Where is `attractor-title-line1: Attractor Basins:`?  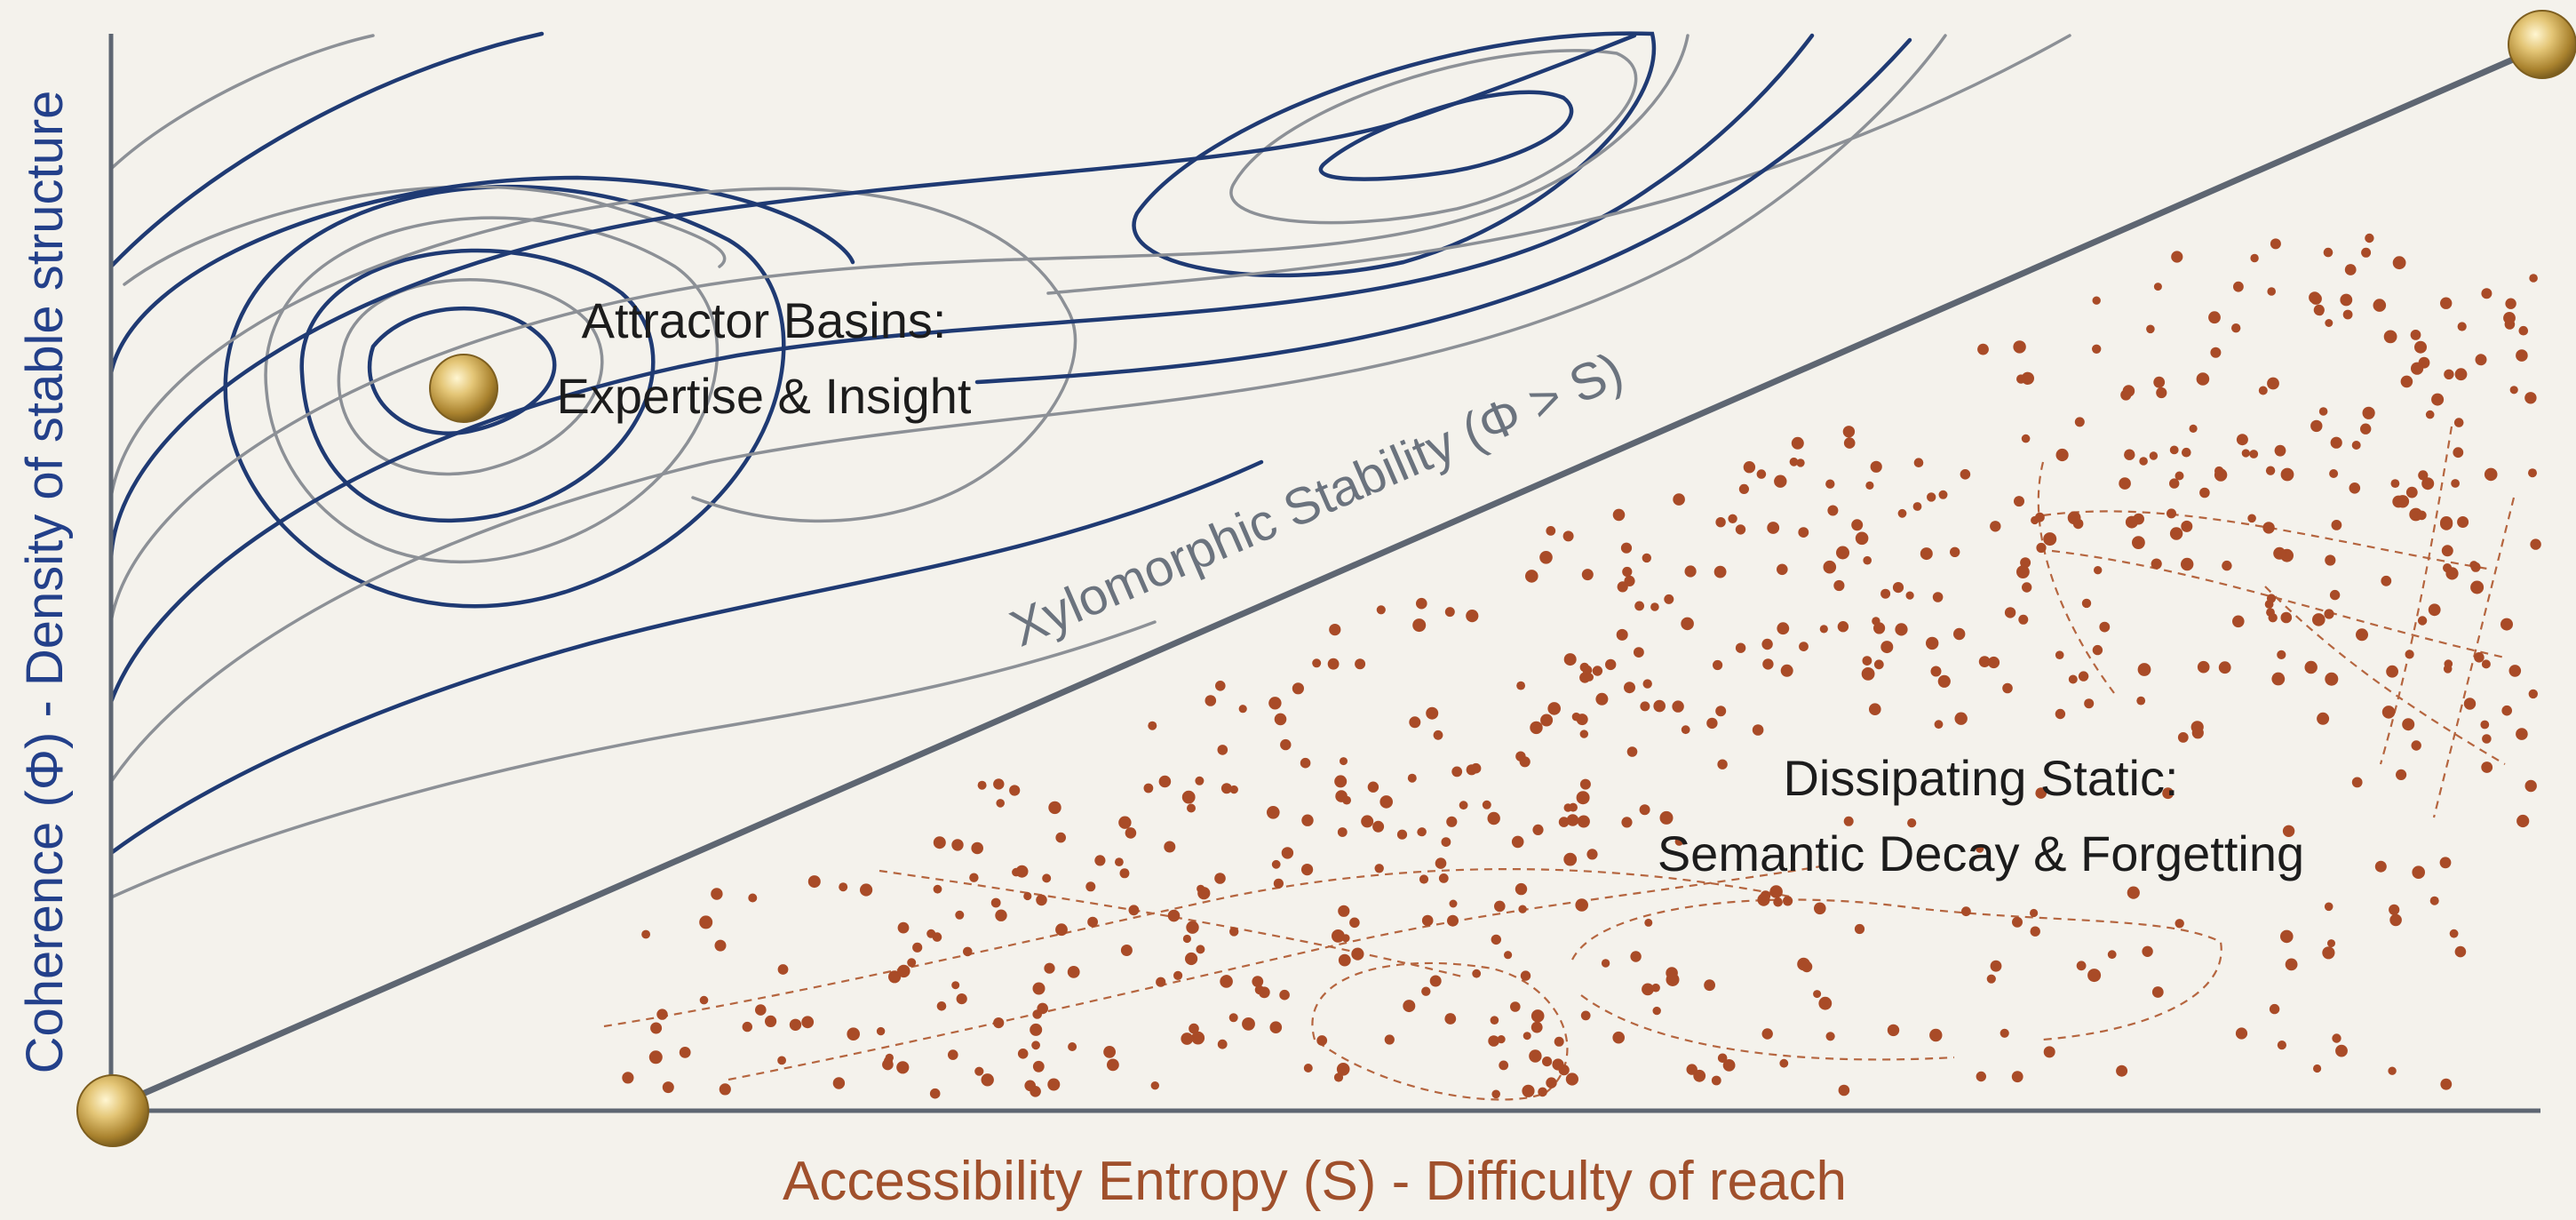 attractor-title-line1: Attractor Basins: is located at coordinates (764, 320).